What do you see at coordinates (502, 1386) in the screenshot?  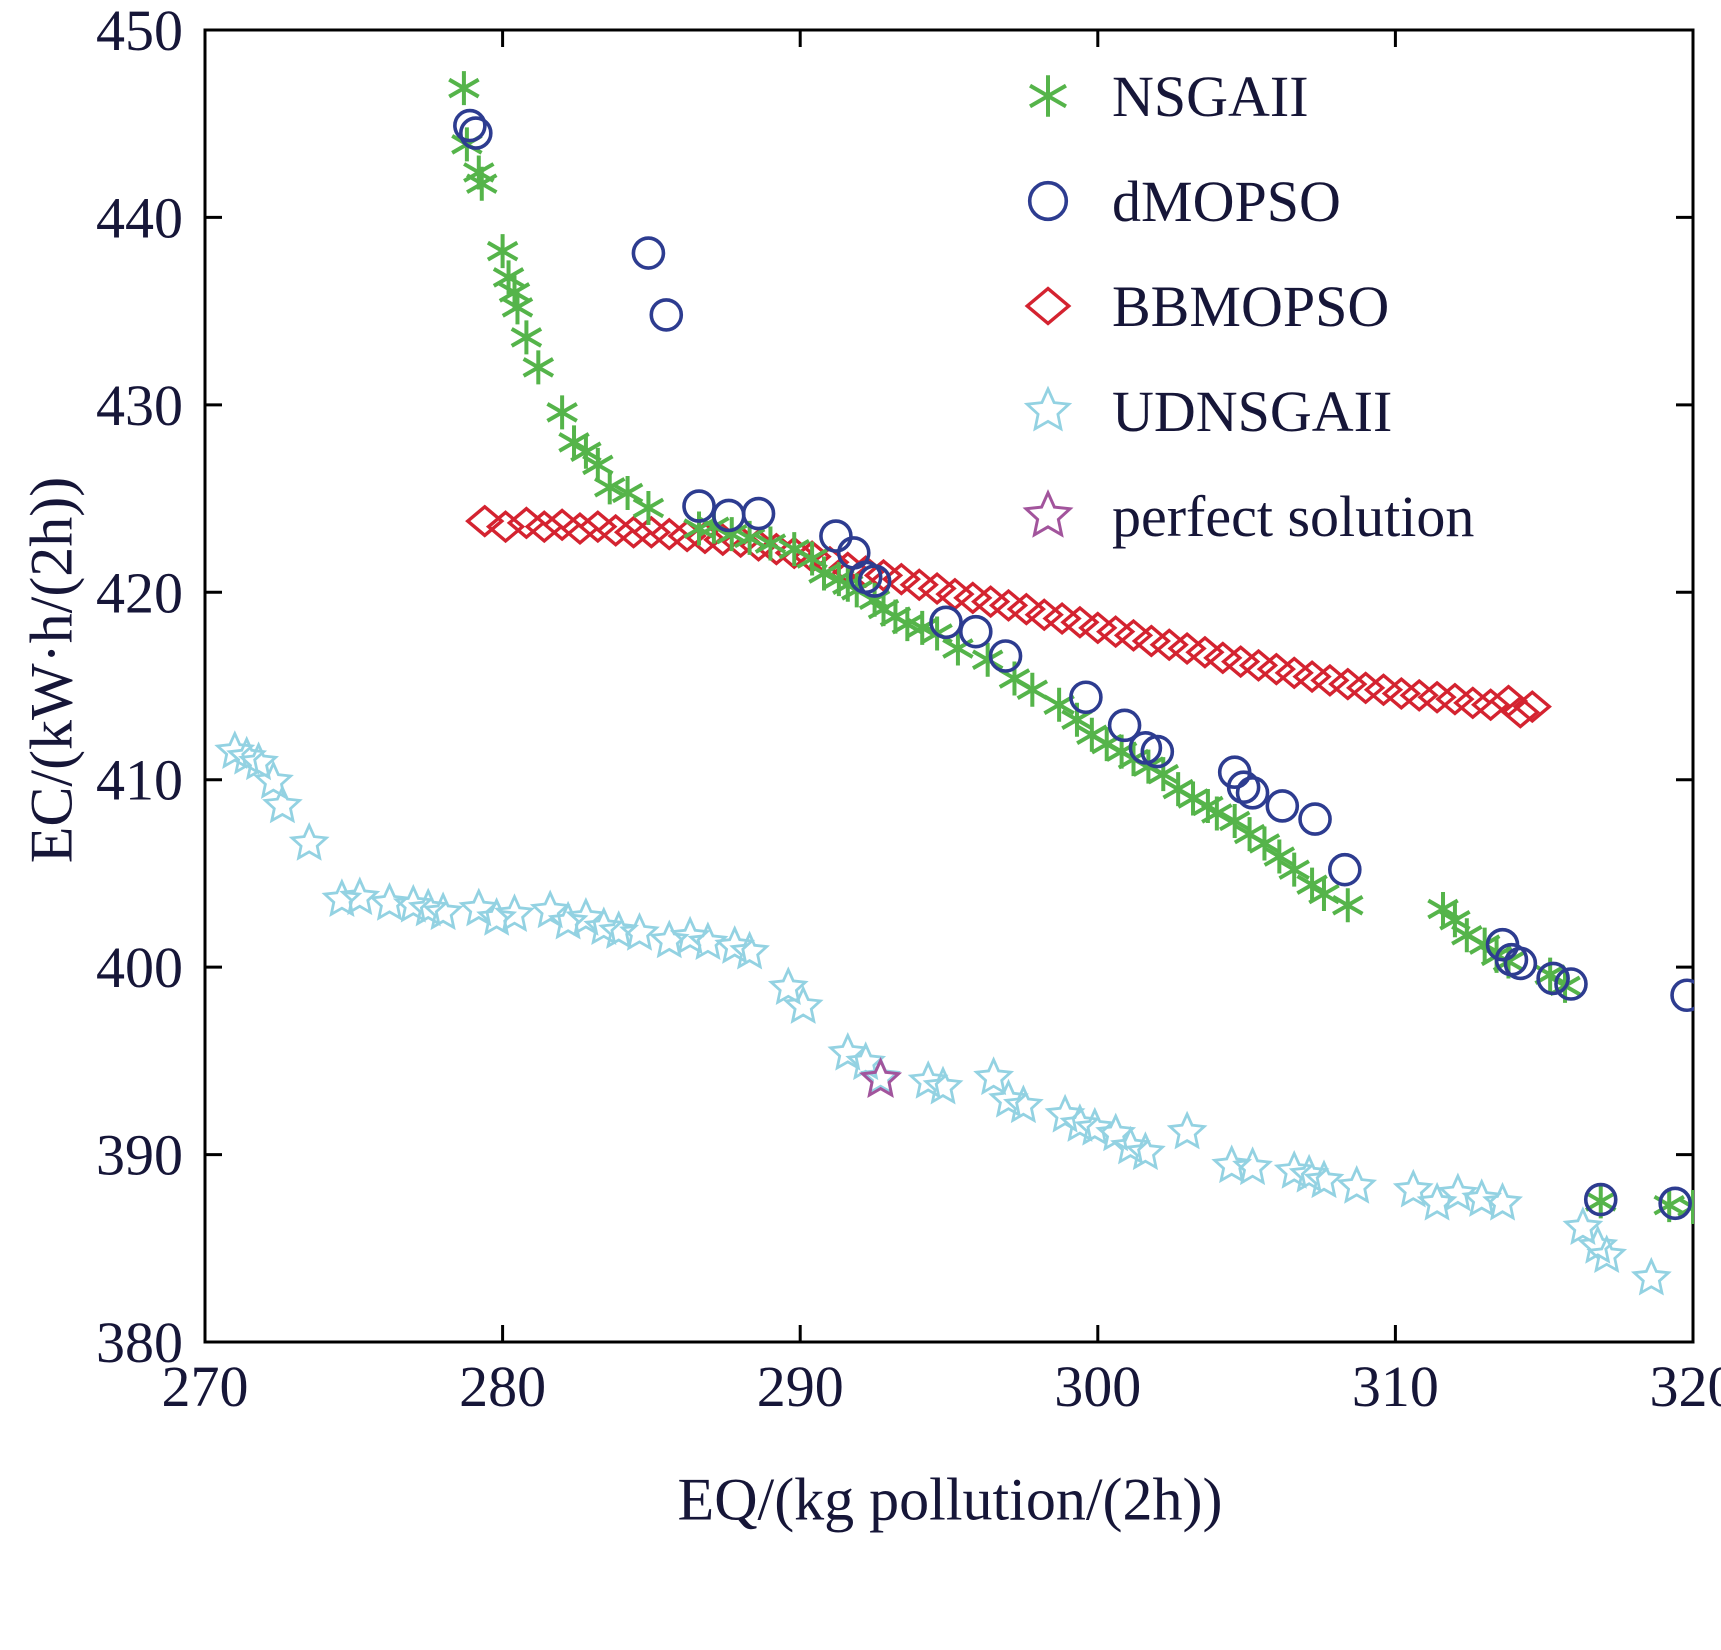 I see `x-tick-label: 280` at bounding box center [502, 1386].